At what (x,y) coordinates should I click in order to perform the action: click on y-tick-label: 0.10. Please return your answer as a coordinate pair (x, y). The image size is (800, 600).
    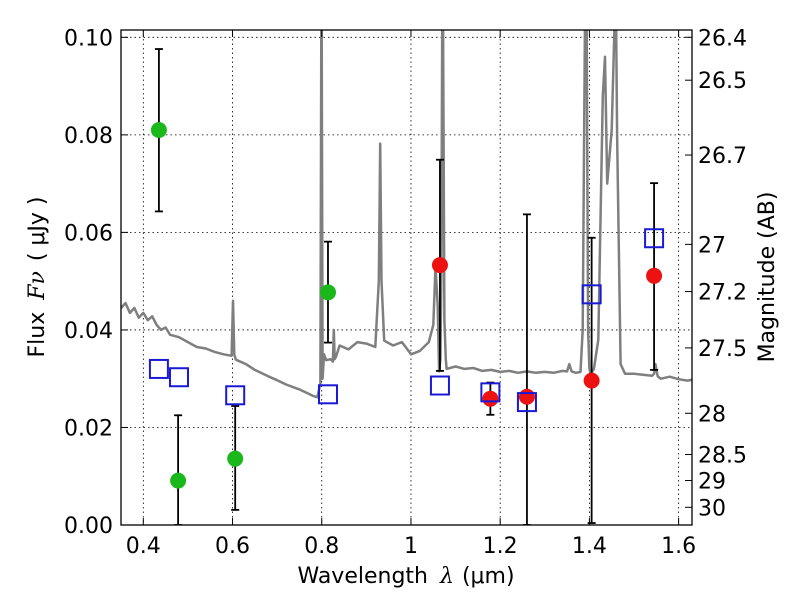
    Looking at the image, I should click on (88, 38).